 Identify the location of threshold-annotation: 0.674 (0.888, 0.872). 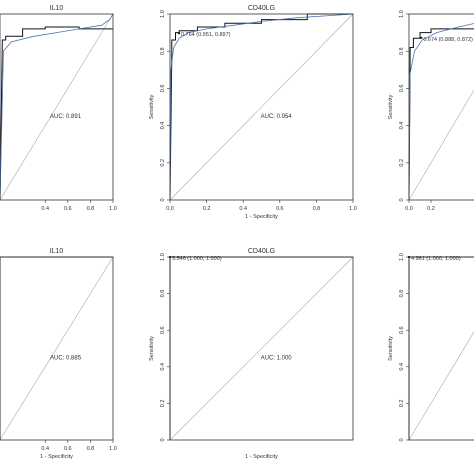
(448, 40).